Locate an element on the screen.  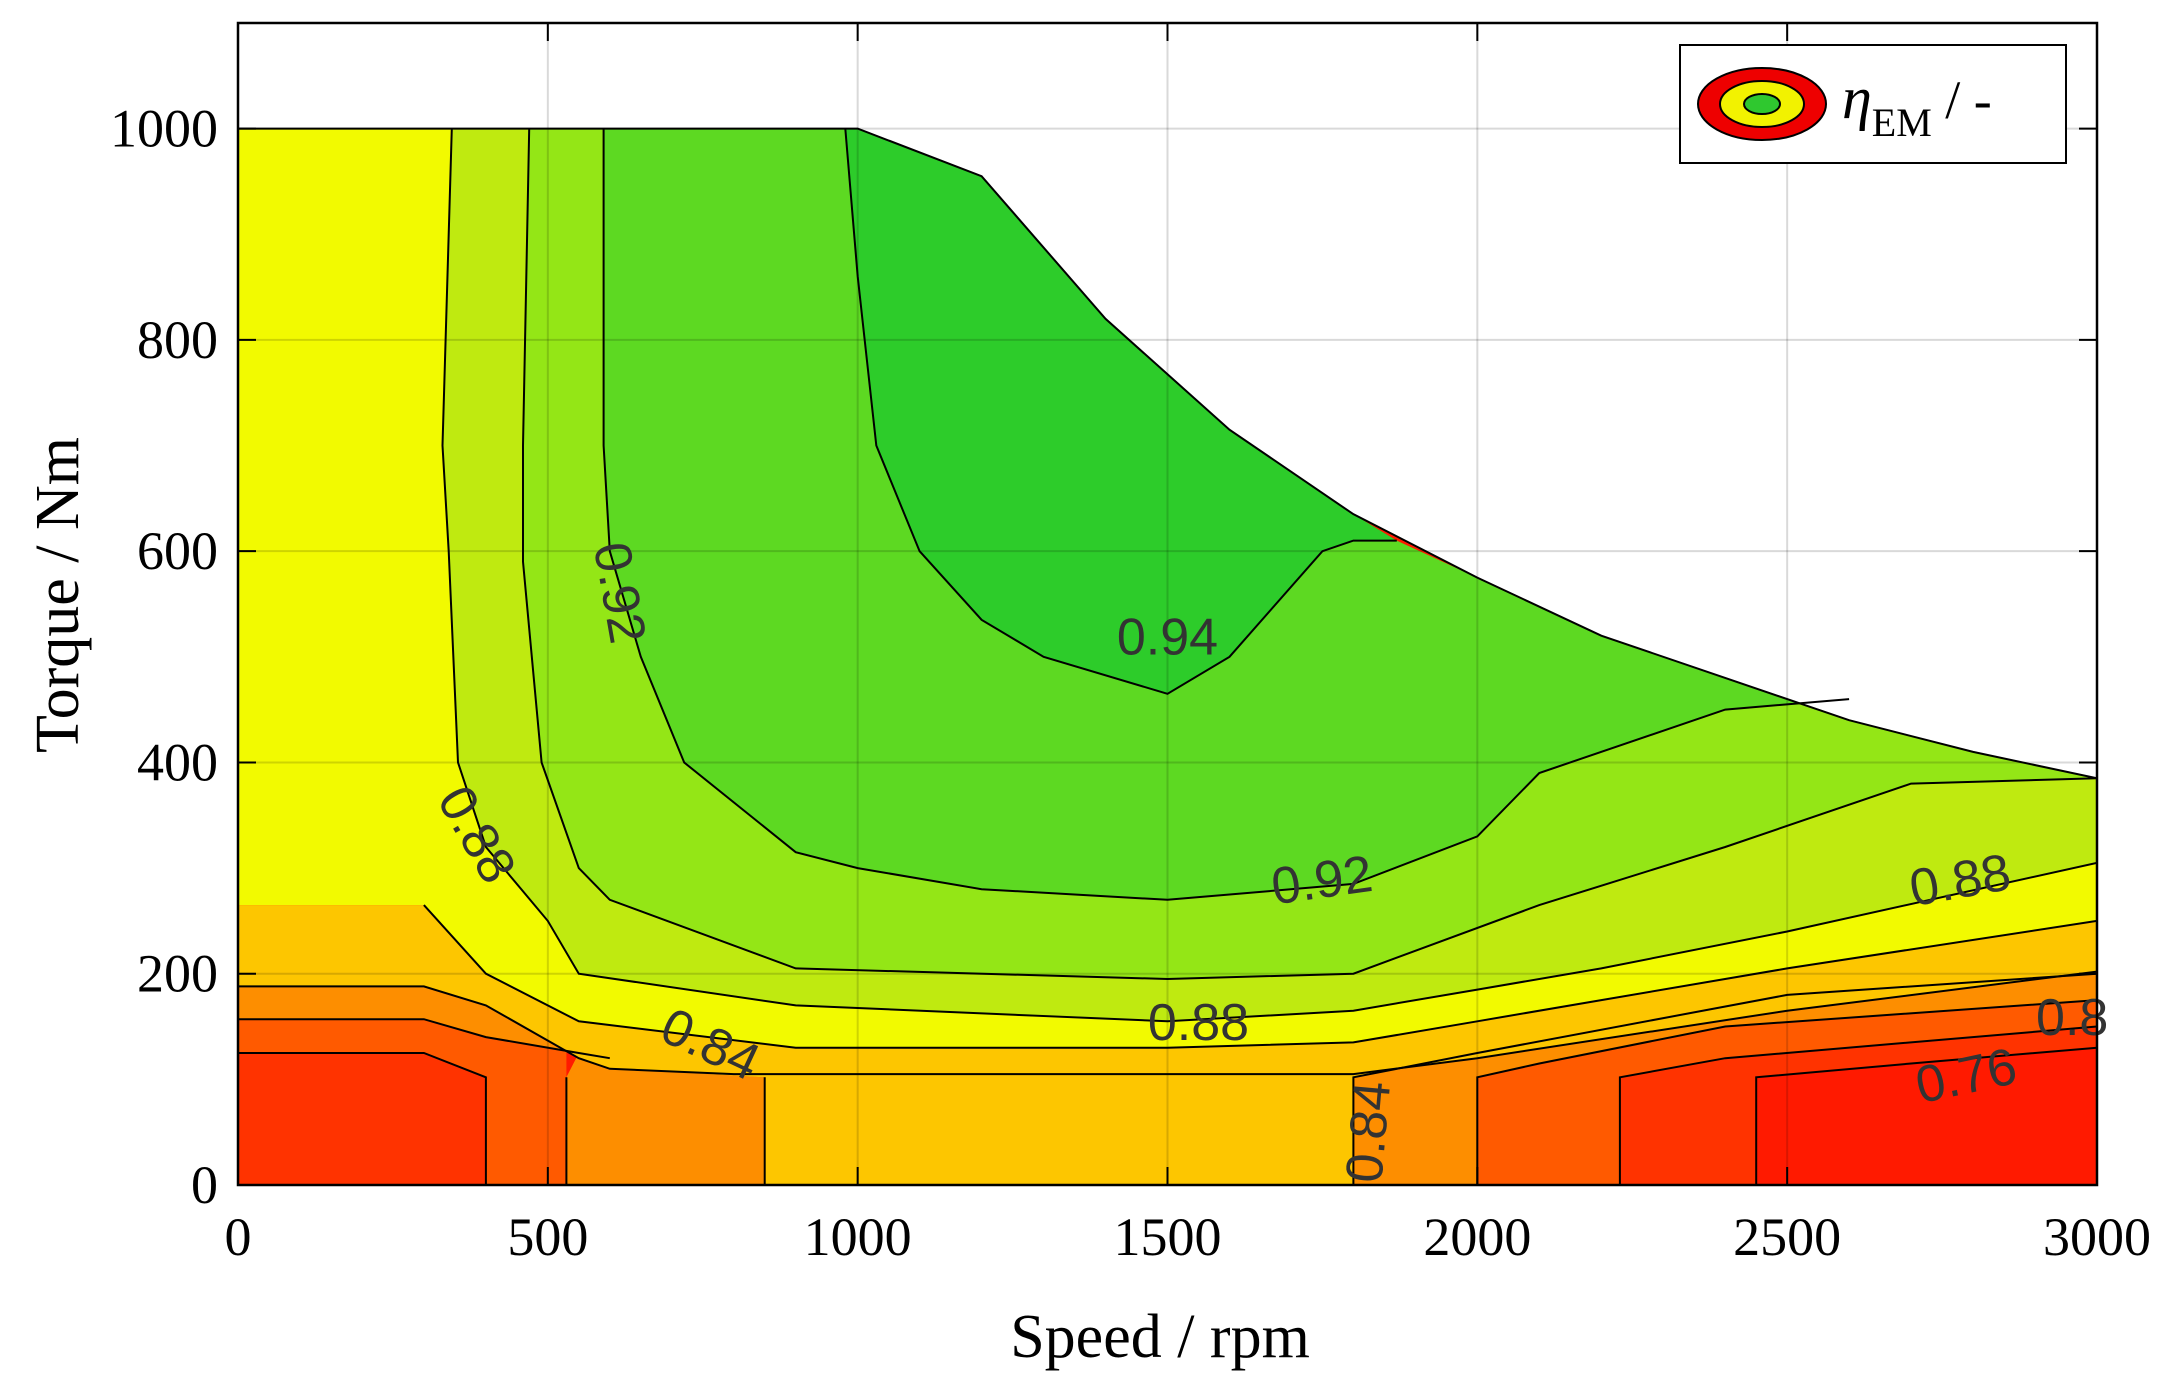
legend: ηEM / - is located at coordinates (1873, 104).